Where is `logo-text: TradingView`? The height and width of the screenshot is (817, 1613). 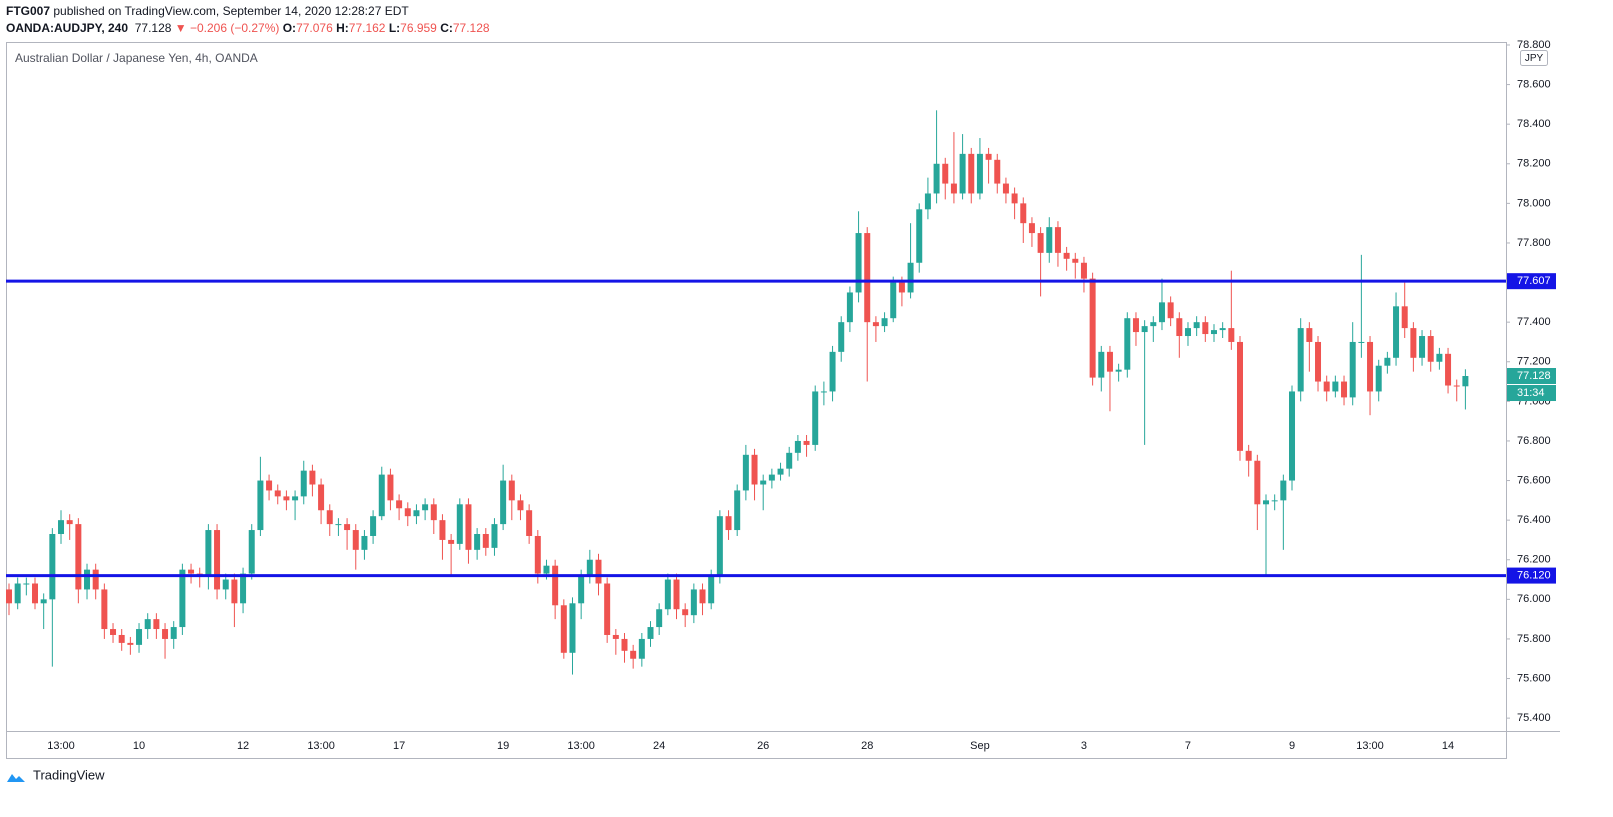 logo-text: TradingView is located at coordinates (69, 774).